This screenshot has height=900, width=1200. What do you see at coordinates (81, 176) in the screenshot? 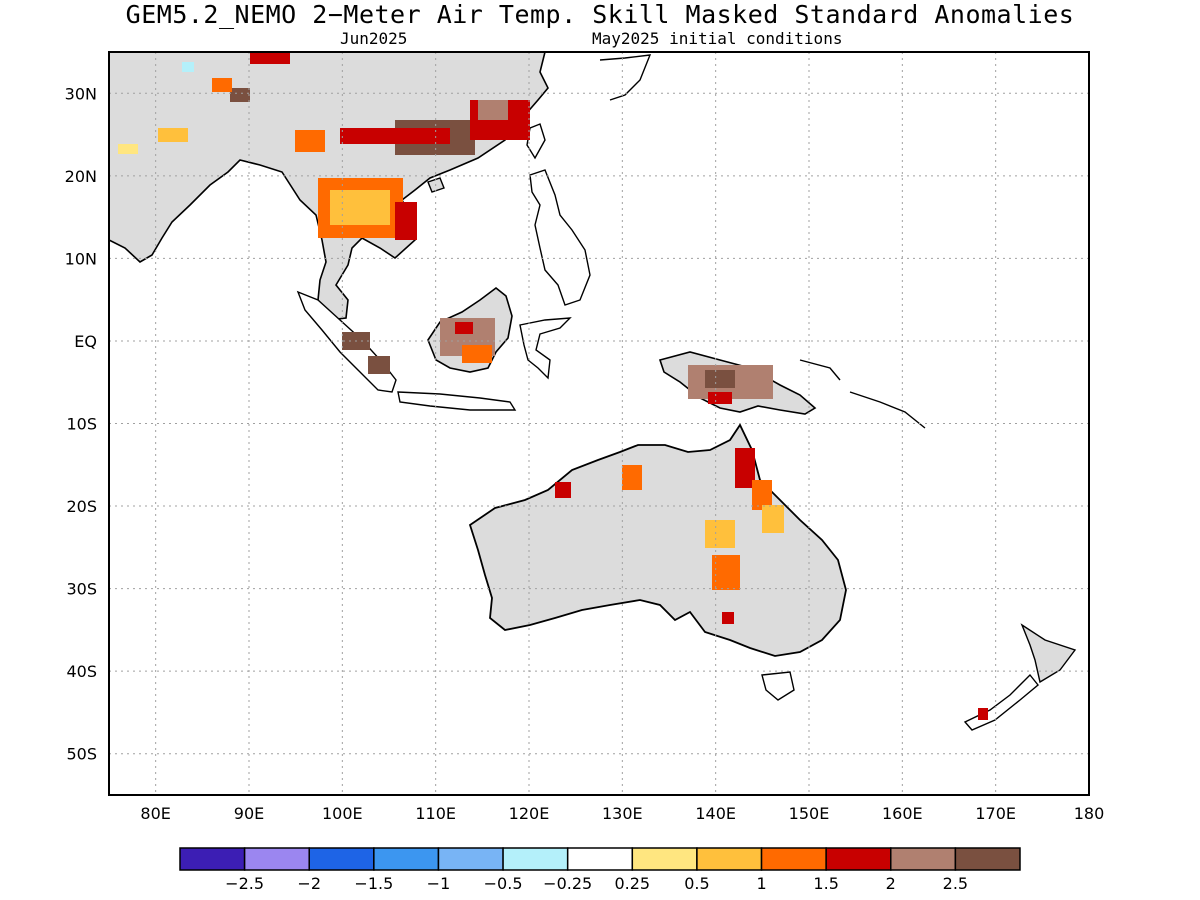
I see `latitude-tick-label: 20N` at bounding box center [81, 176].